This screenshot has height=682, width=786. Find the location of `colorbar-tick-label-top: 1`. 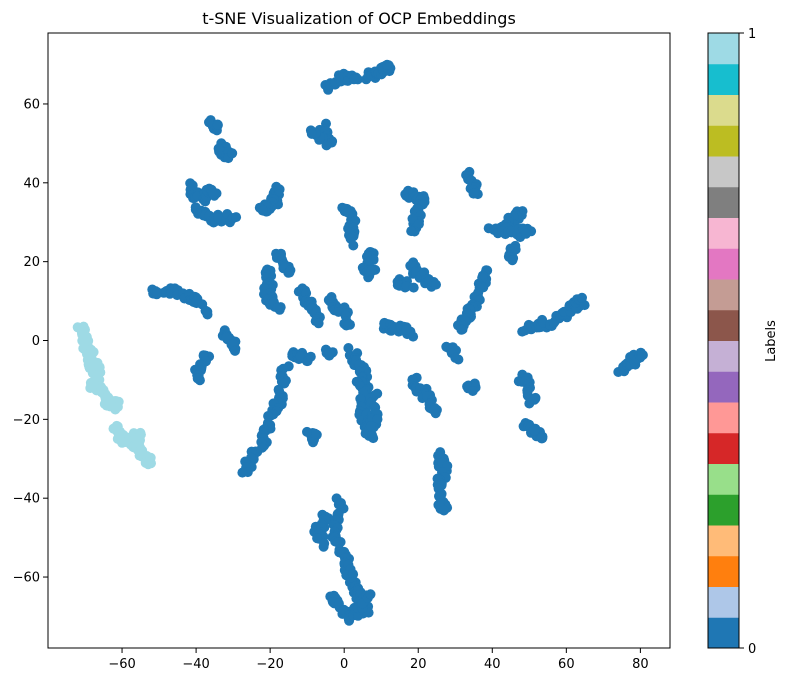

colorbar-tick-label-top: 1 is located at coordinates (752, 34).